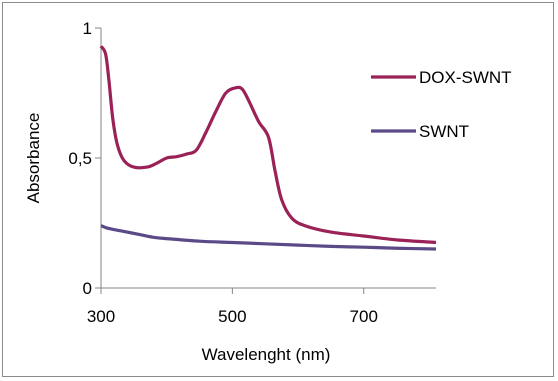 This screenshot has height=381, width=558. What do you see at coordinates (80, 158) in the screenshot?
I see `y-tick-label: 0,5` at bounding box center [80, 158].